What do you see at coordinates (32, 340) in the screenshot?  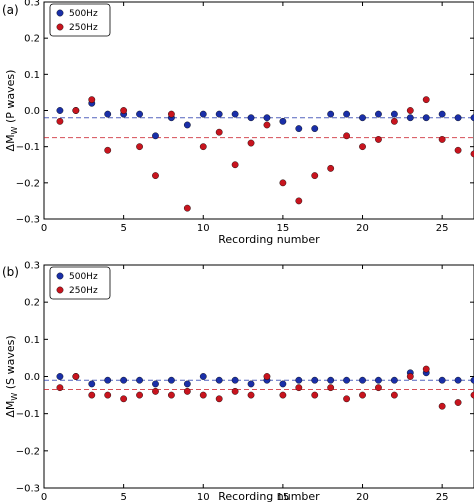 I see `y-tick-label: 0.1` at bounding box center [32, 340].